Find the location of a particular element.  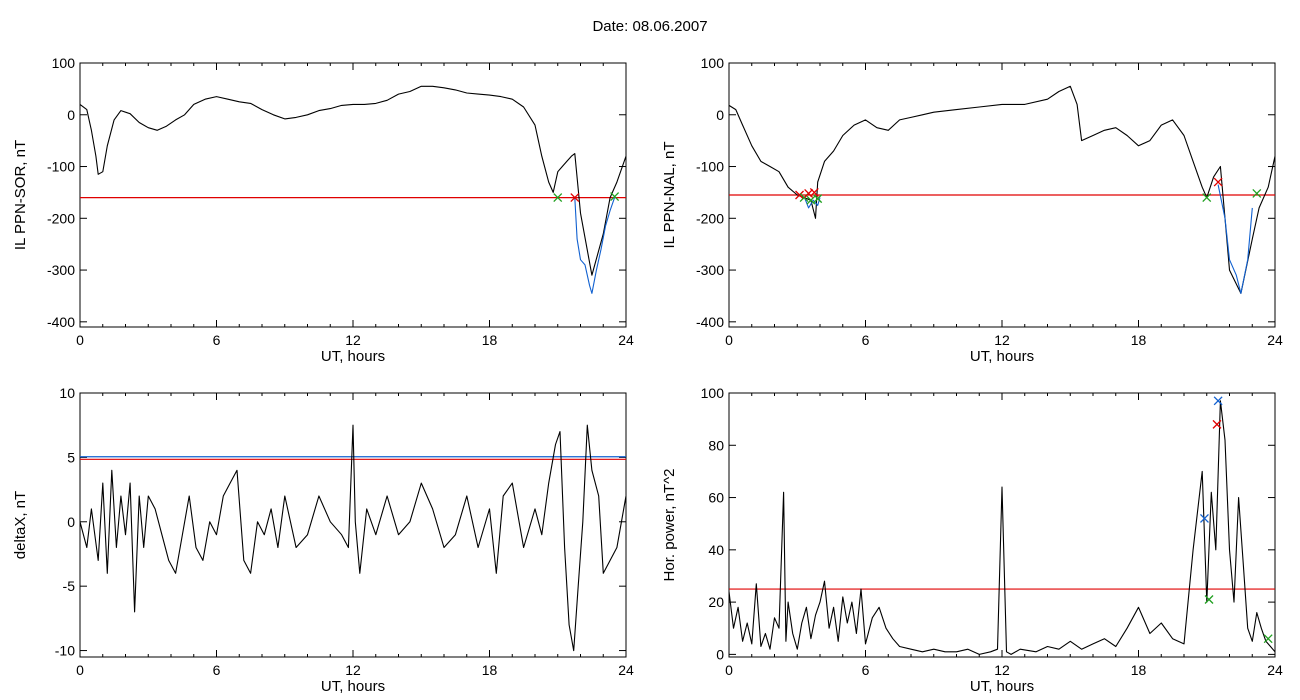

y-axis-label: IL PPN-SOR, nT is located at coordinates (20, 195).